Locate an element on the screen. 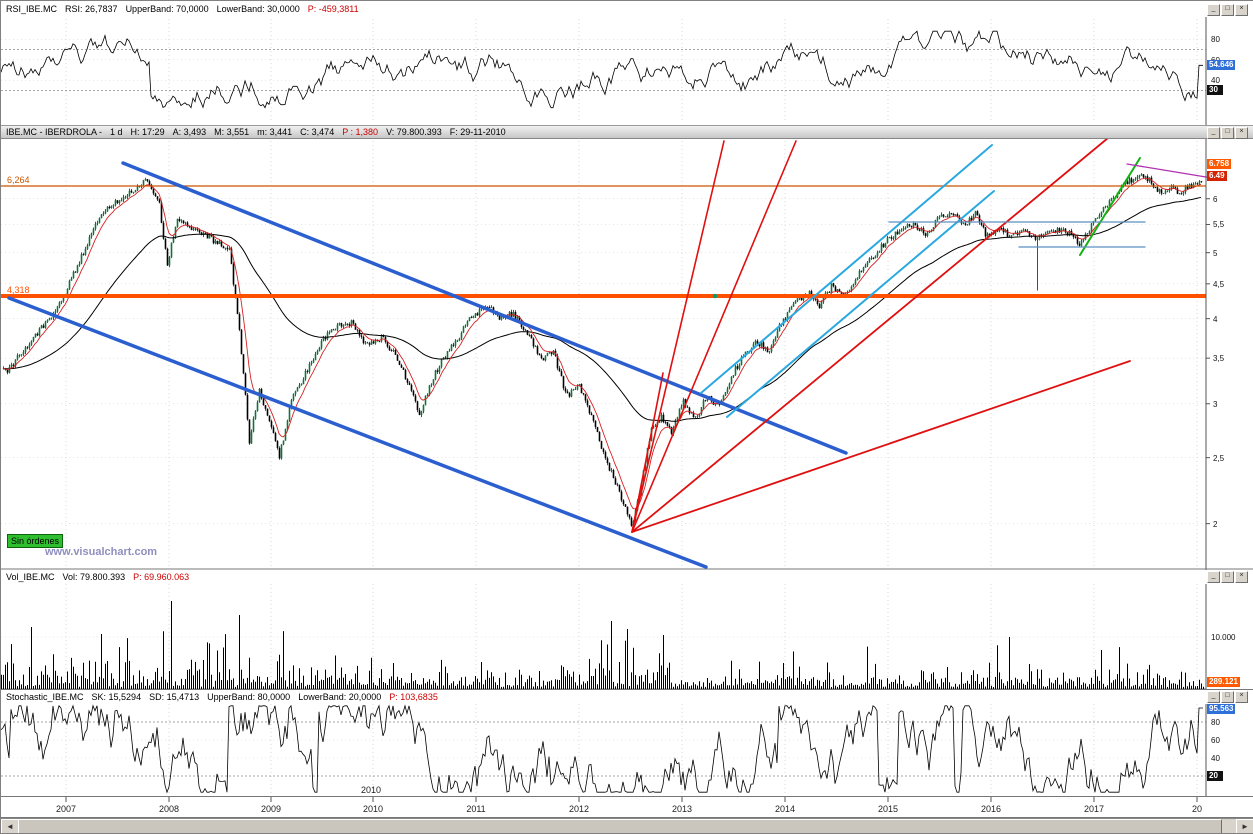 This screenshot has width=1253, height=834. price-scale-label: 3,5 is located at coordinates (1219, 359).